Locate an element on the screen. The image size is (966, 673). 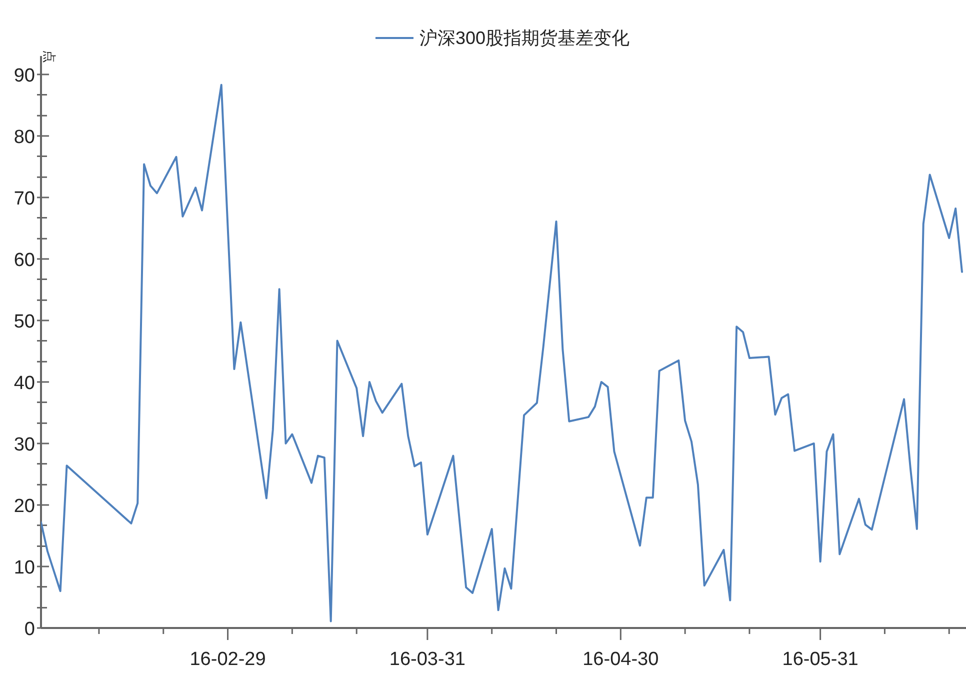
y-tick-label: 10 is located at coordinates (24, 567).